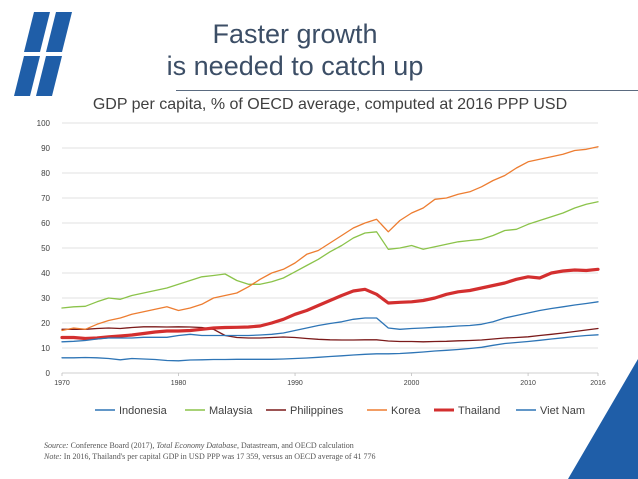  I want to click on source-rest: , Datastream, and OECD calculation, so click(295, 445).